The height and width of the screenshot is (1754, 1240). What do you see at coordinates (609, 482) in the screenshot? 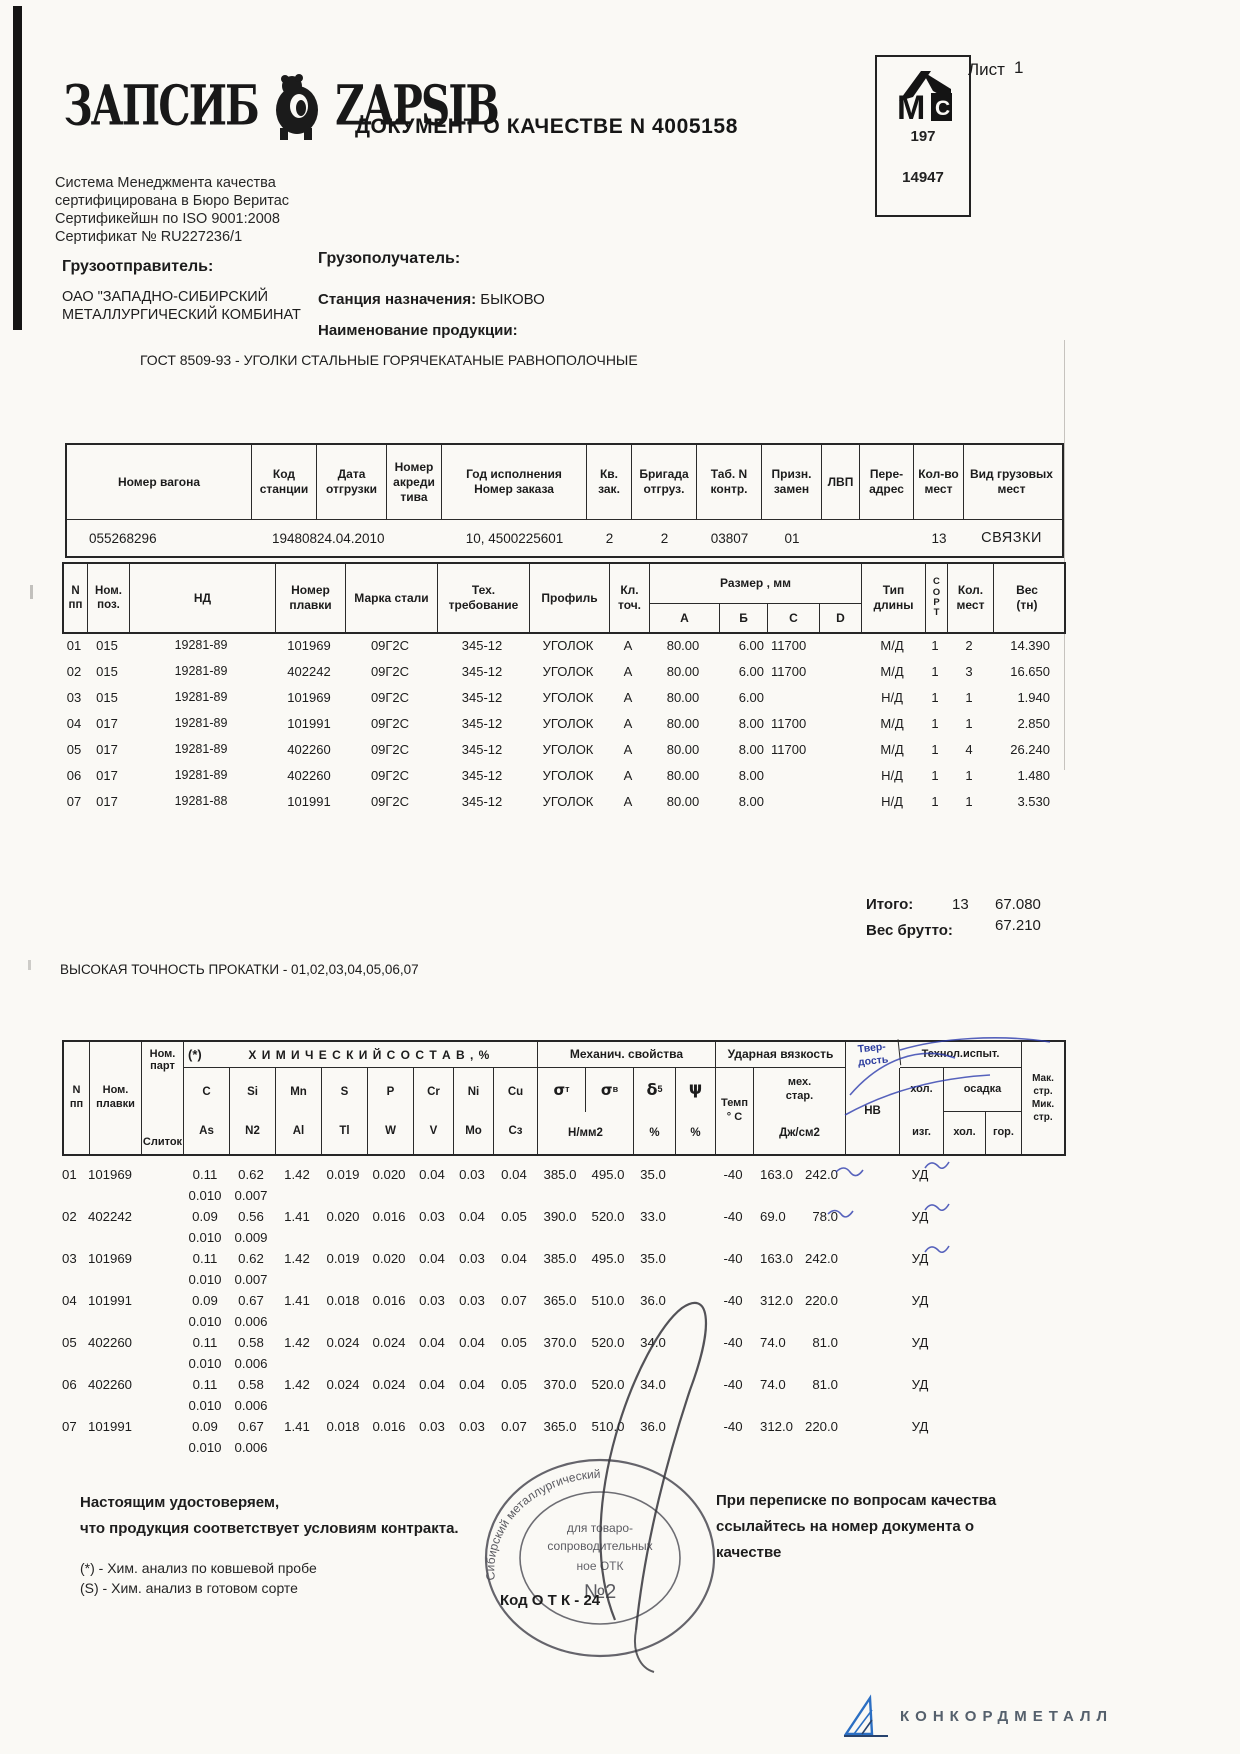
I see `wagon-header-cell: Кв. зак.` at bounding box center [609, 482].